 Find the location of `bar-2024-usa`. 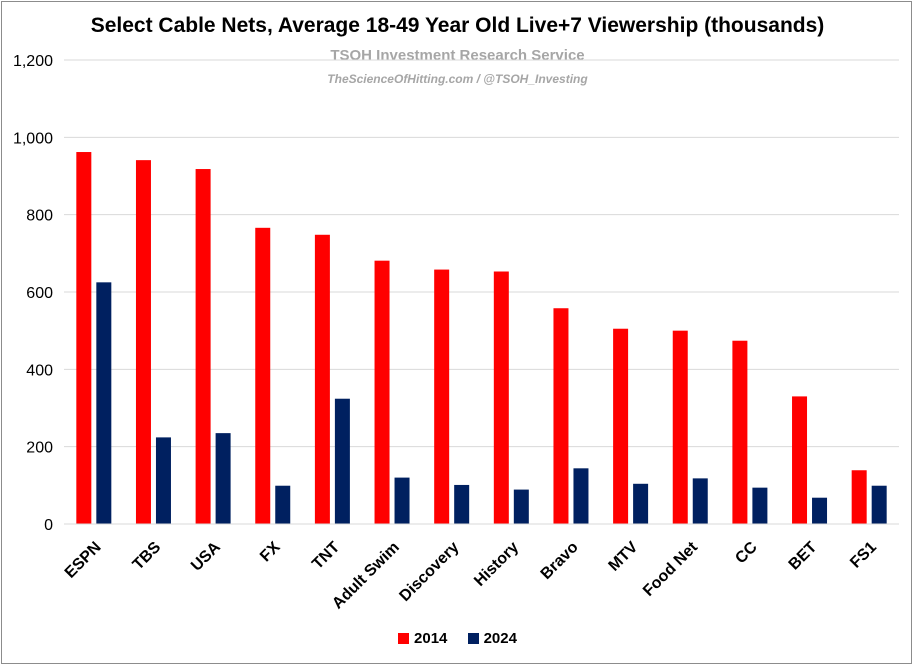

bar-2024-usa is located at coordinates (223, 478).